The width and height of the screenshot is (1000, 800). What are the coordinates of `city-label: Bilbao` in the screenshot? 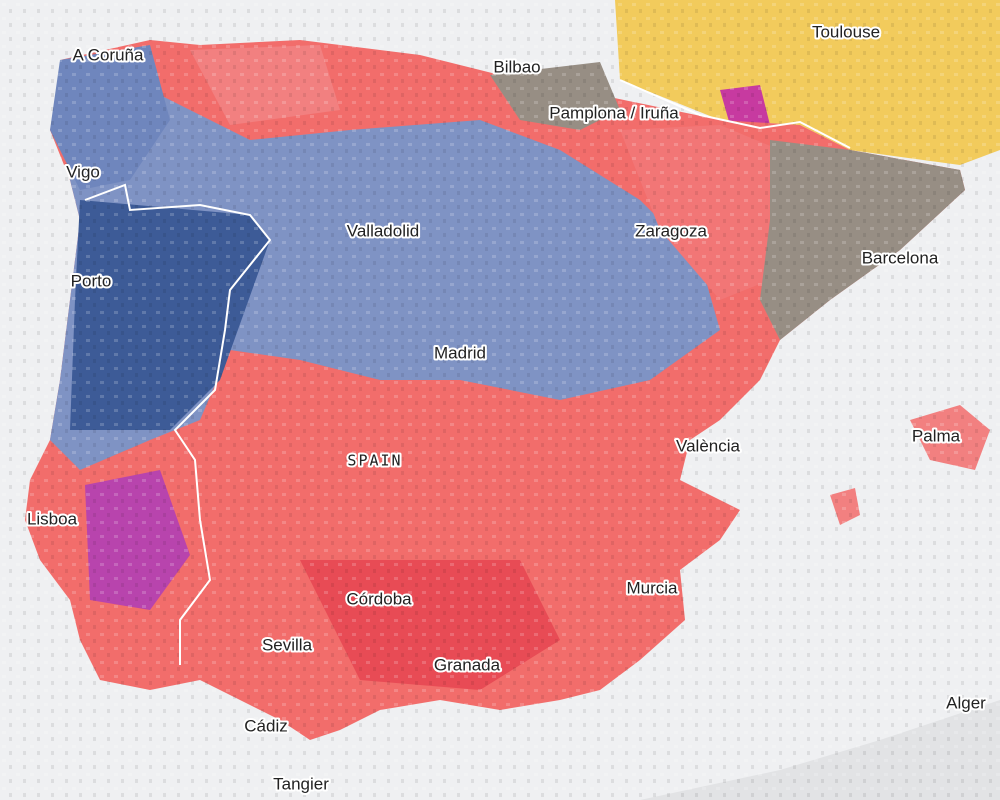 It's located at (516, 66).